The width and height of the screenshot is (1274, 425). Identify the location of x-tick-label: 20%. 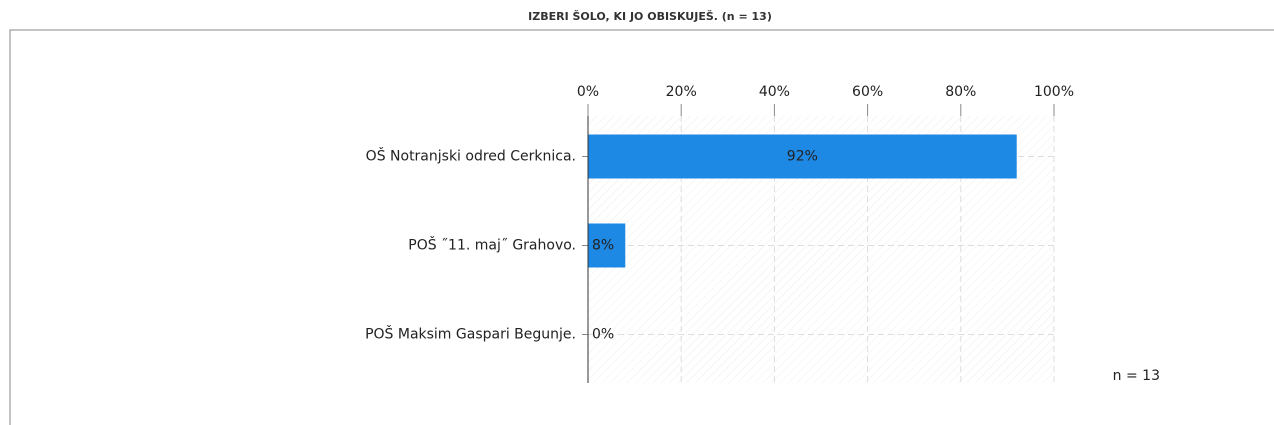
(681, 92).